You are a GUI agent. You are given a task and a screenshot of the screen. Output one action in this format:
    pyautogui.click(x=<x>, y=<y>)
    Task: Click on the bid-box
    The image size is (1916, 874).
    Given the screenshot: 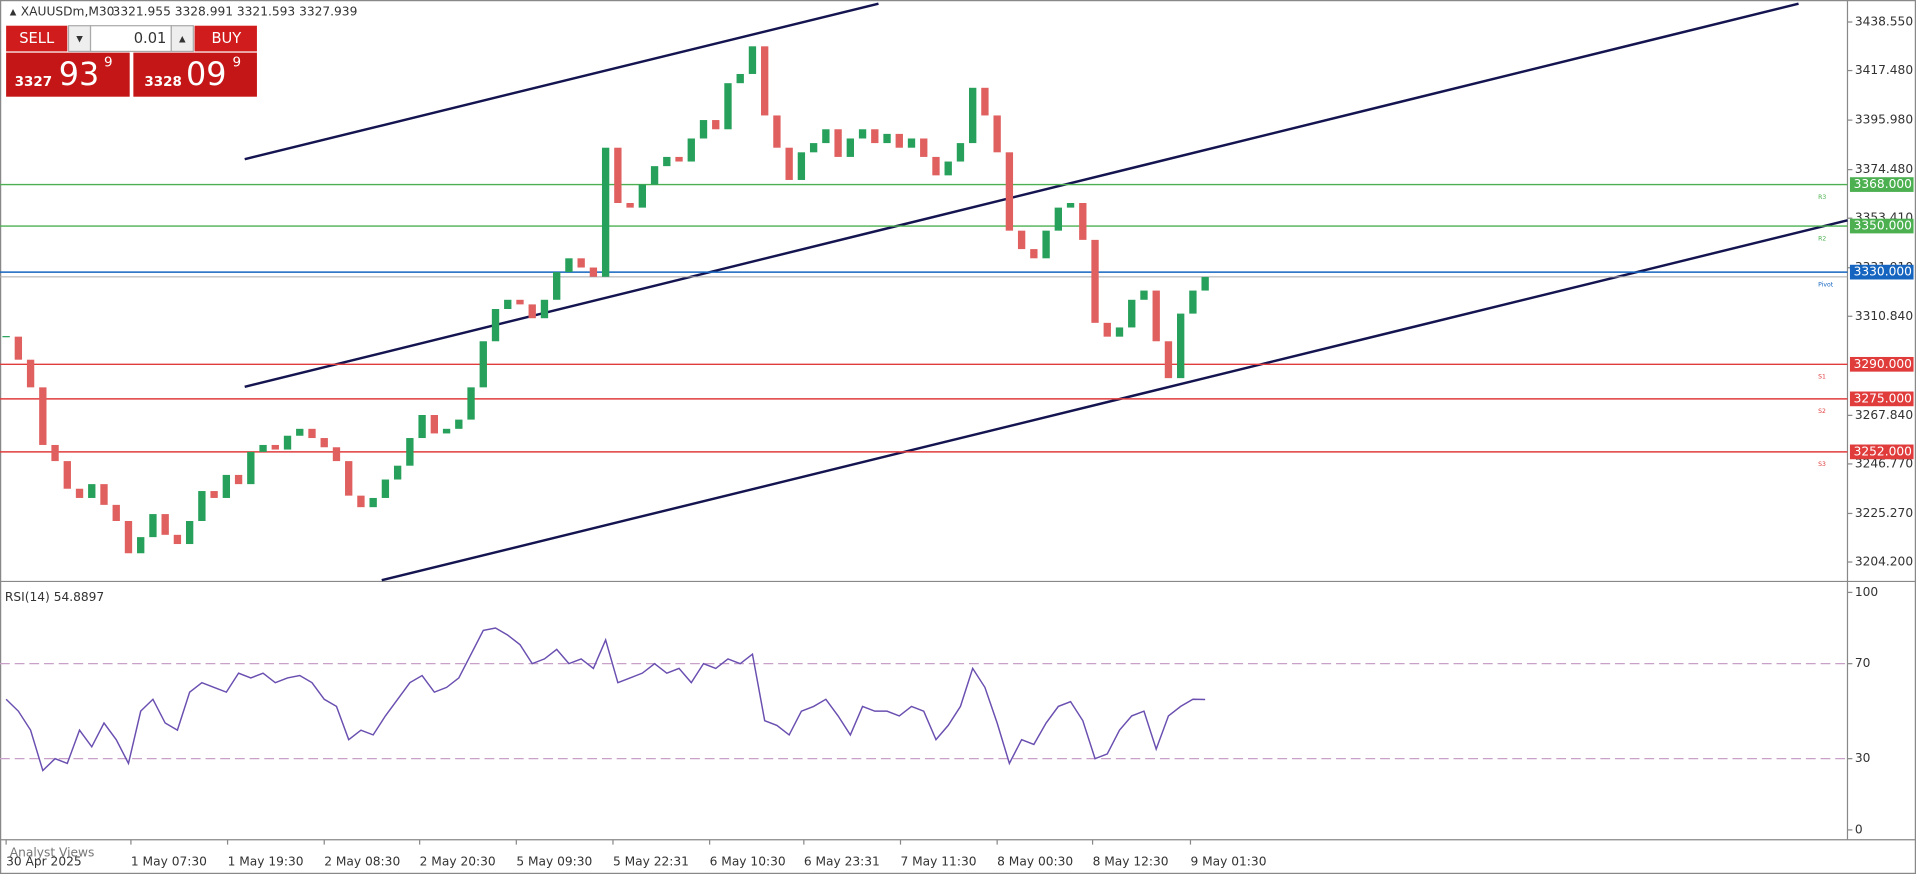 What is the action you would take?
    pyautogui.click(x=68, y=74)
    